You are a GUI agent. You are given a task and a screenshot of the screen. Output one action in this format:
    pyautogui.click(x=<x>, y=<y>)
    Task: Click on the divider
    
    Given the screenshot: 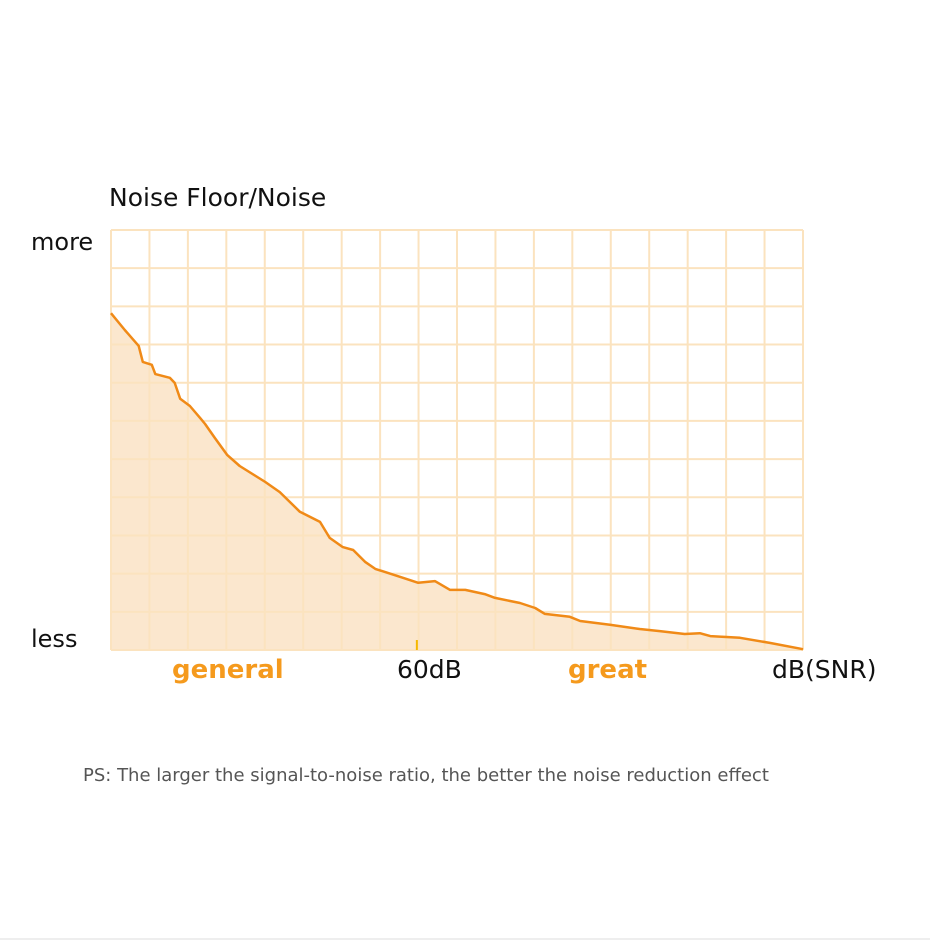 What is the action you would take?
    pyautogui.click(x=465, y=939)
    